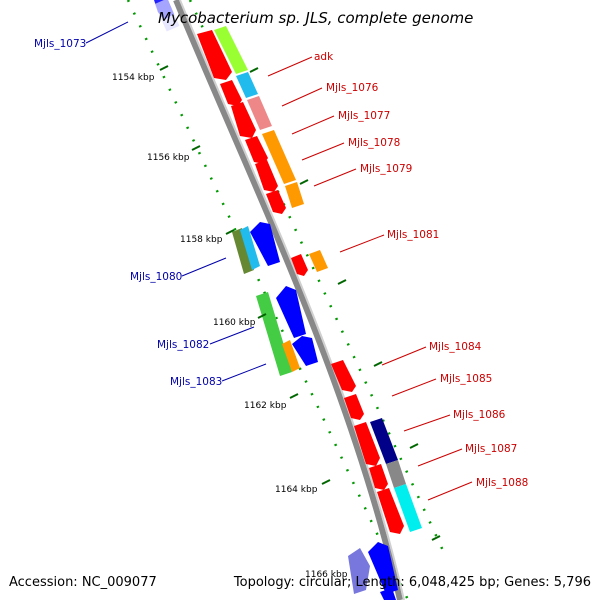 The image size is (600, 600). I want to click on gene-label-mjls-1073: Mjls_1073, so click(60, 44).